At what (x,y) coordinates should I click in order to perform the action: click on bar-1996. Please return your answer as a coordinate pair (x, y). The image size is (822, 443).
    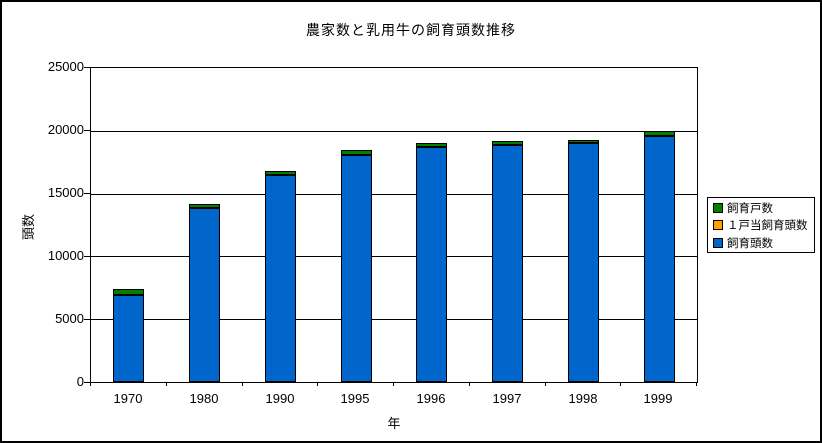
    Looking at the image, I should click on (431, 262).